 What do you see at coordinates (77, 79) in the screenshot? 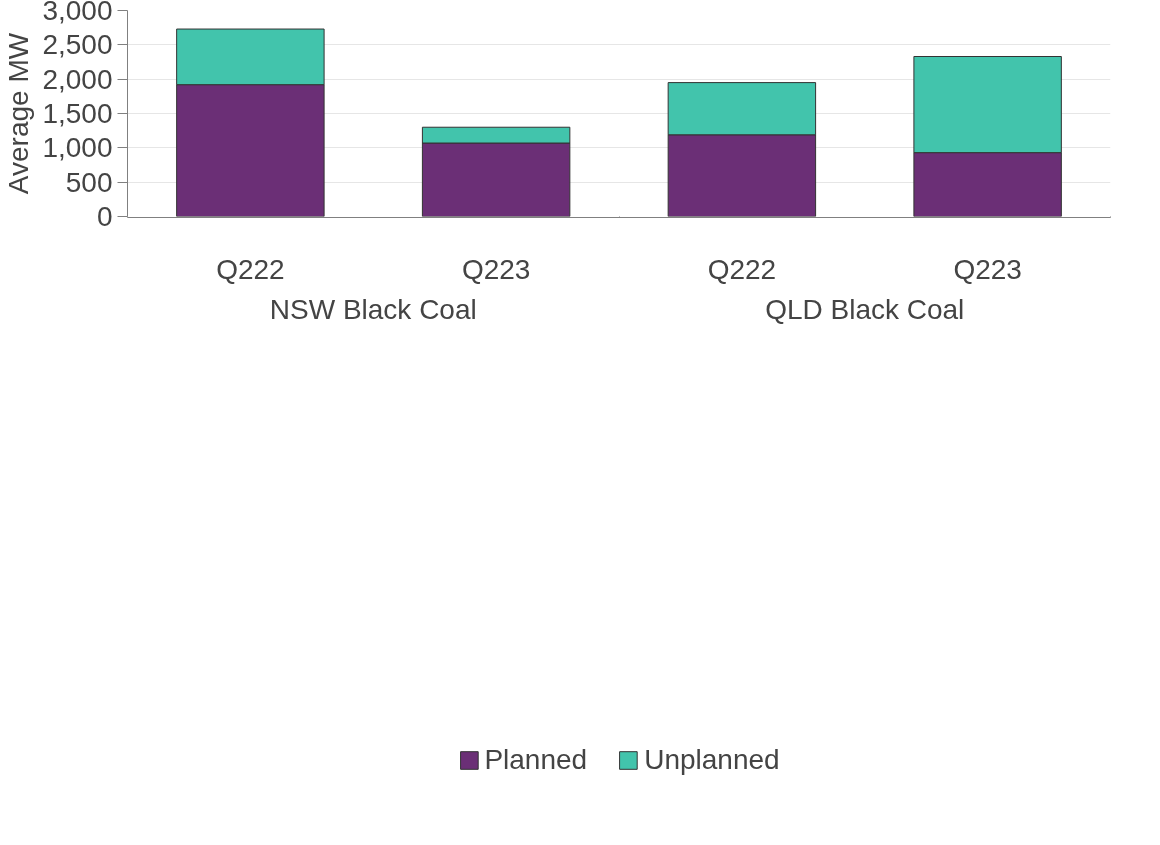
I see `y-tick-label: 2,000` at bounding box center [77, 79].